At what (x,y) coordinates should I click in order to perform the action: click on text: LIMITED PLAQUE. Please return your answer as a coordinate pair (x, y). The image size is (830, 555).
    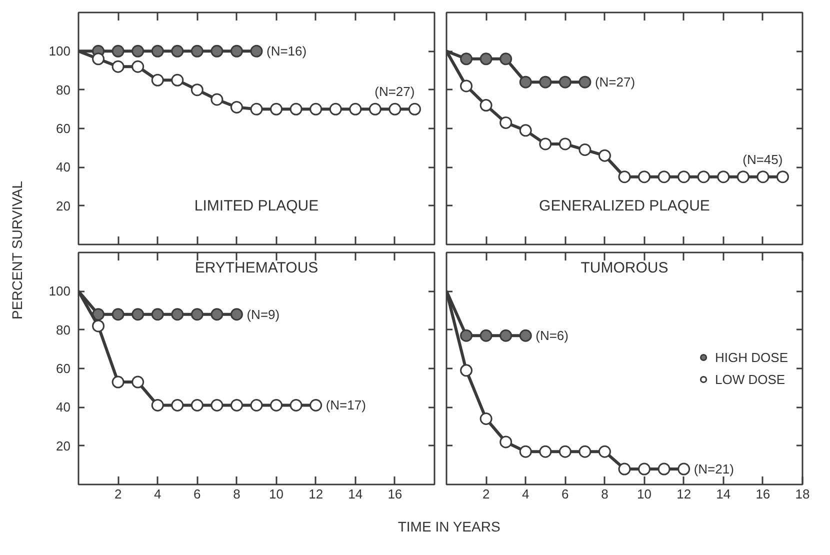
    Looking at the image, I should click on (256, 205).